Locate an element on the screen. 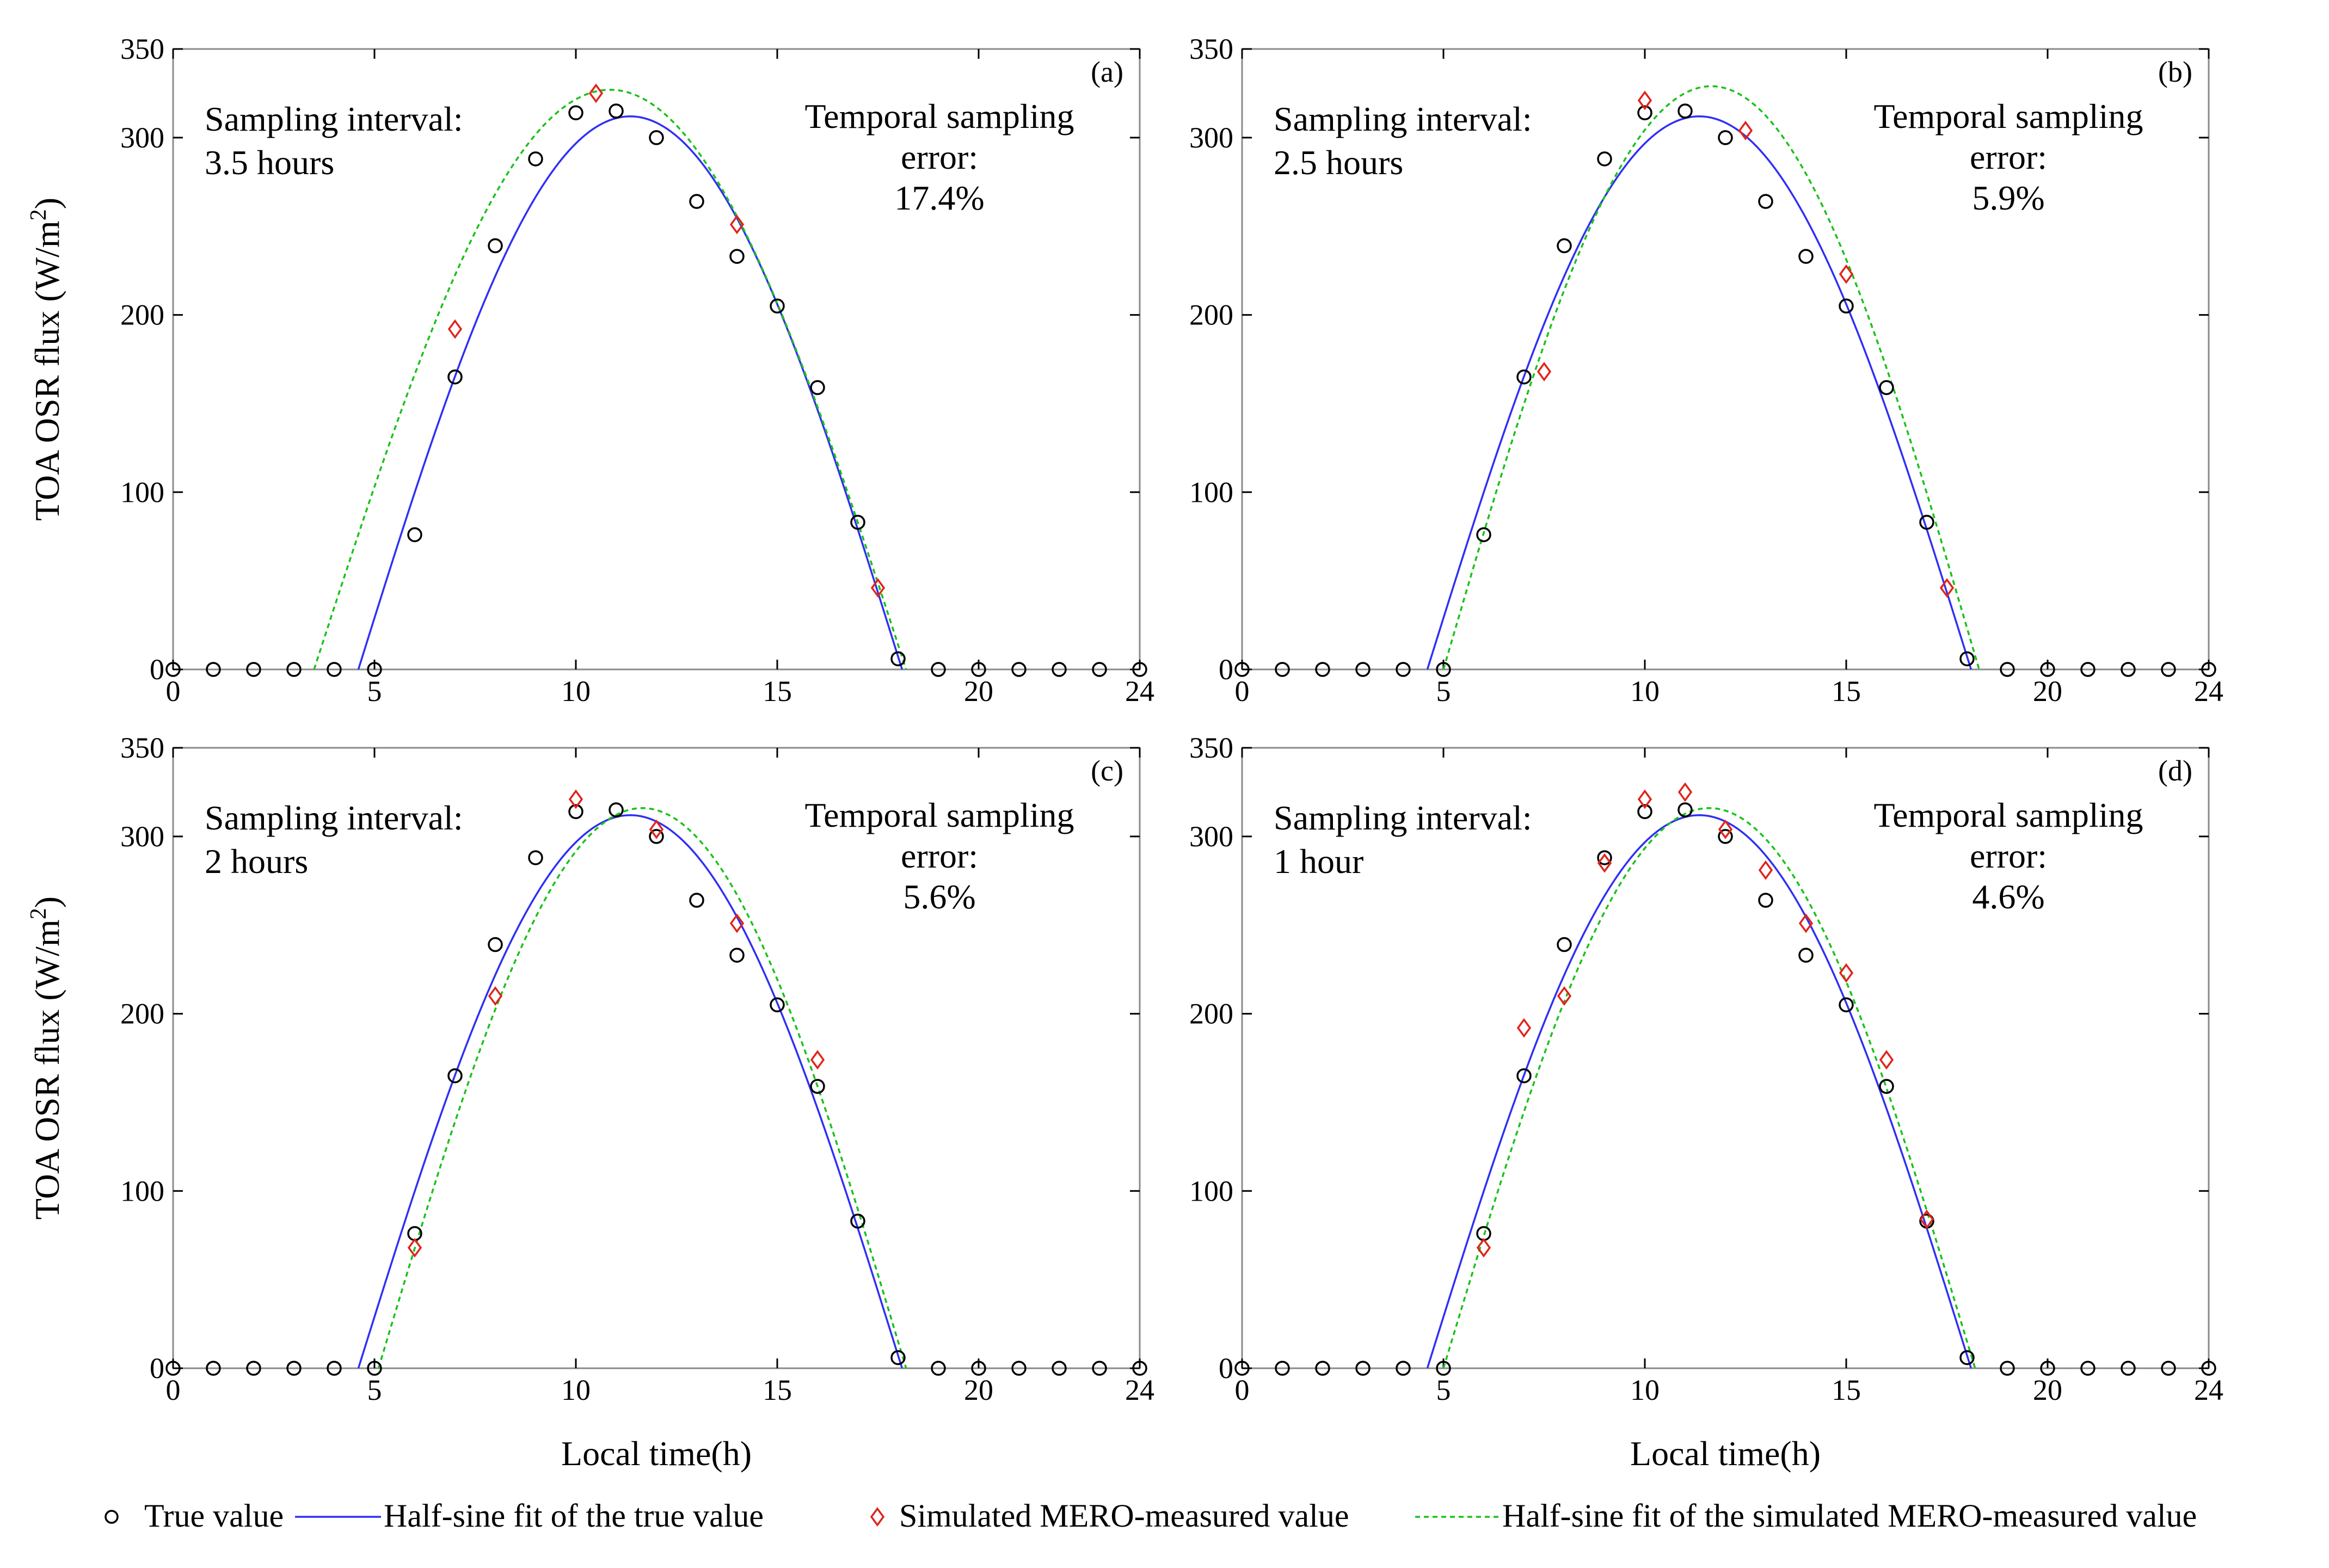 This screenshot has width=2329, height=1568. legend-label: Simulated MERO-measured value is located at coordinates (1124, 1516).